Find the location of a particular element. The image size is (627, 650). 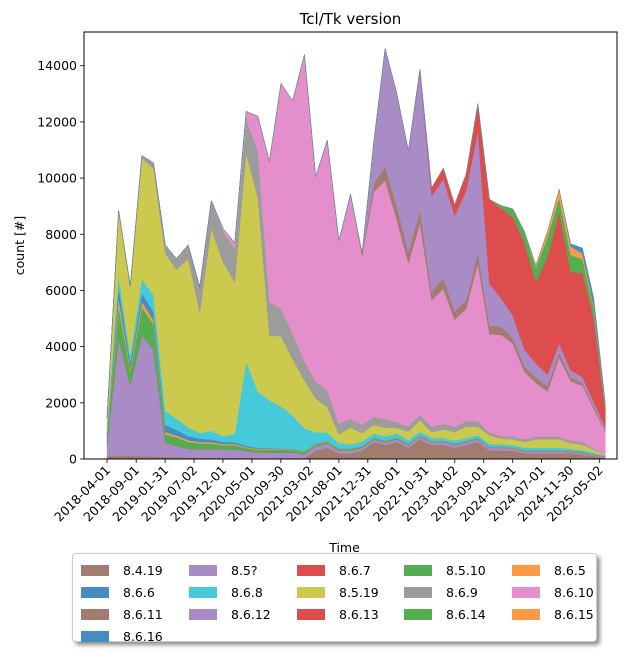

legend-item-8-5: 8.5? is located at coordinates (223, 570).